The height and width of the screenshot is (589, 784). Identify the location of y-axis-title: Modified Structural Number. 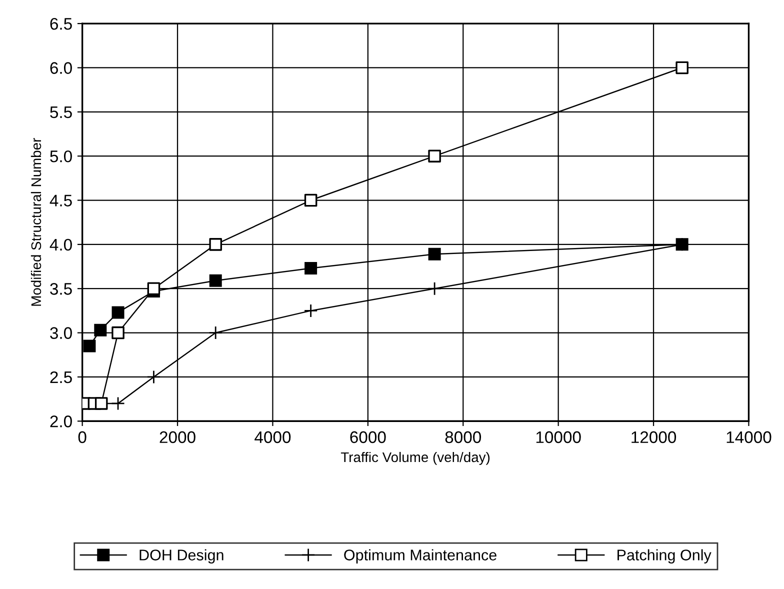
(36, 222).